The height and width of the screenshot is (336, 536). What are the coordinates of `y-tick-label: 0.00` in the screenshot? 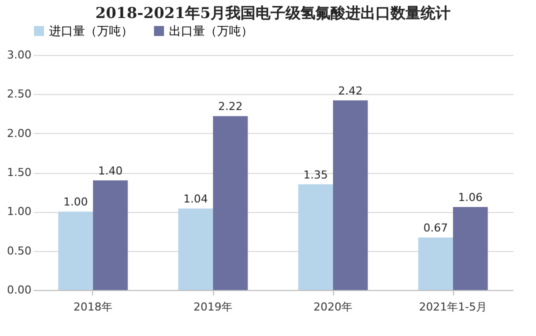 It's located at (19, 290).